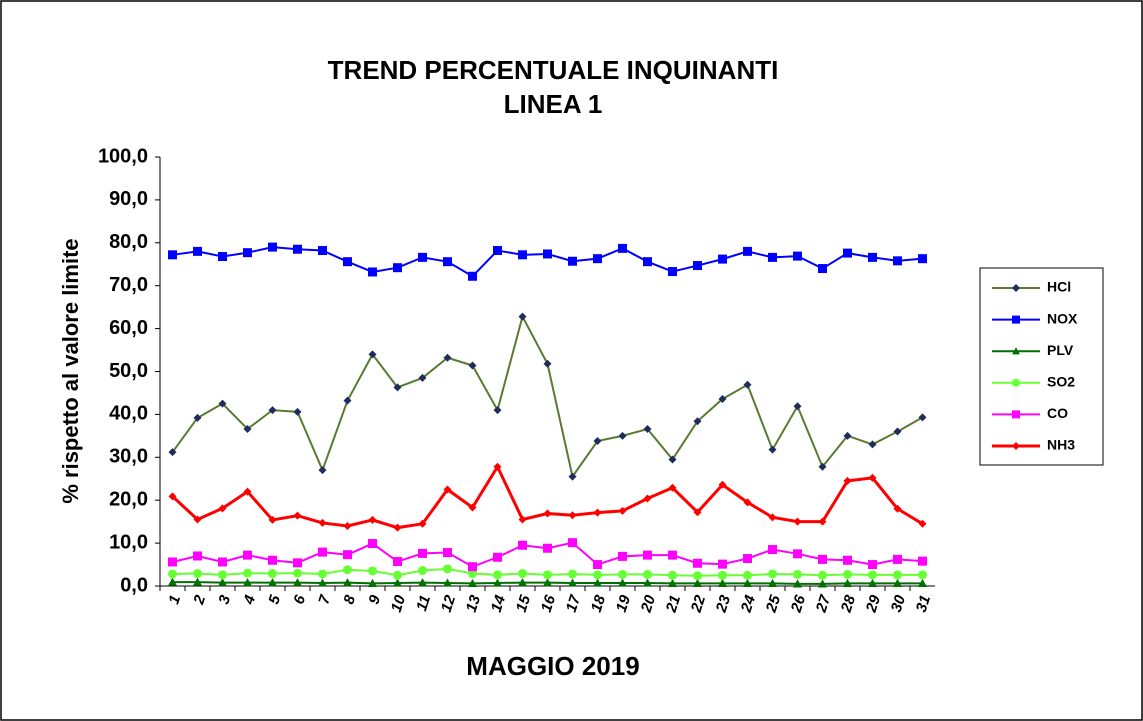  I want to click on x-tick-label: 17, so click(574, 604).